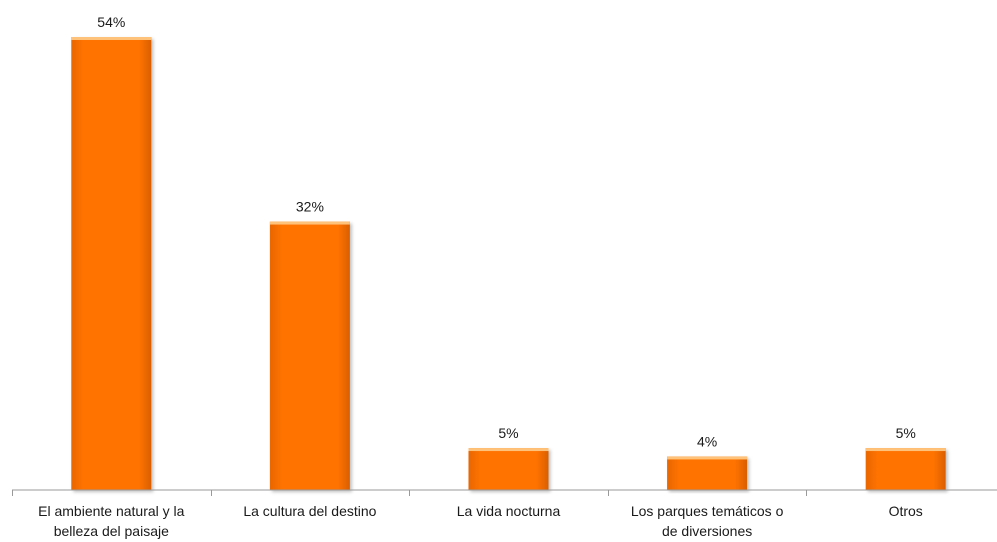  I want to click on bar-value-label: 32%, so click(310, 207).